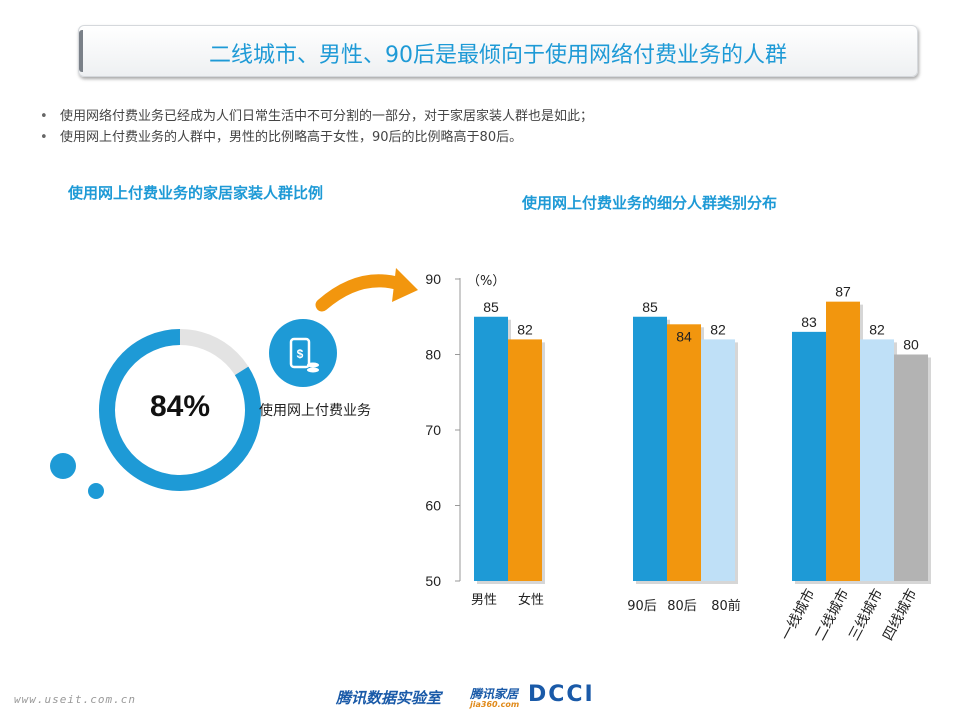  I want to click on x-category-label: 80前, so click(726, 606).